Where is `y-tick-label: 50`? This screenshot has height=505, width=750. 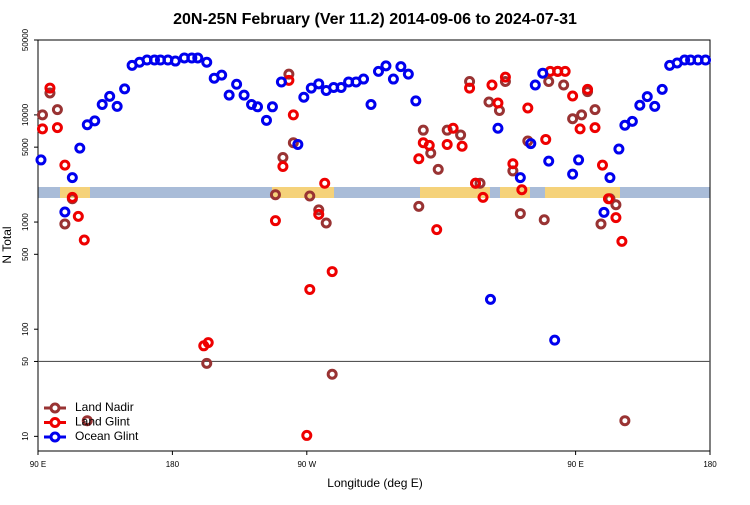
y-tick-label: 50 is located at coordinates (25, 360).